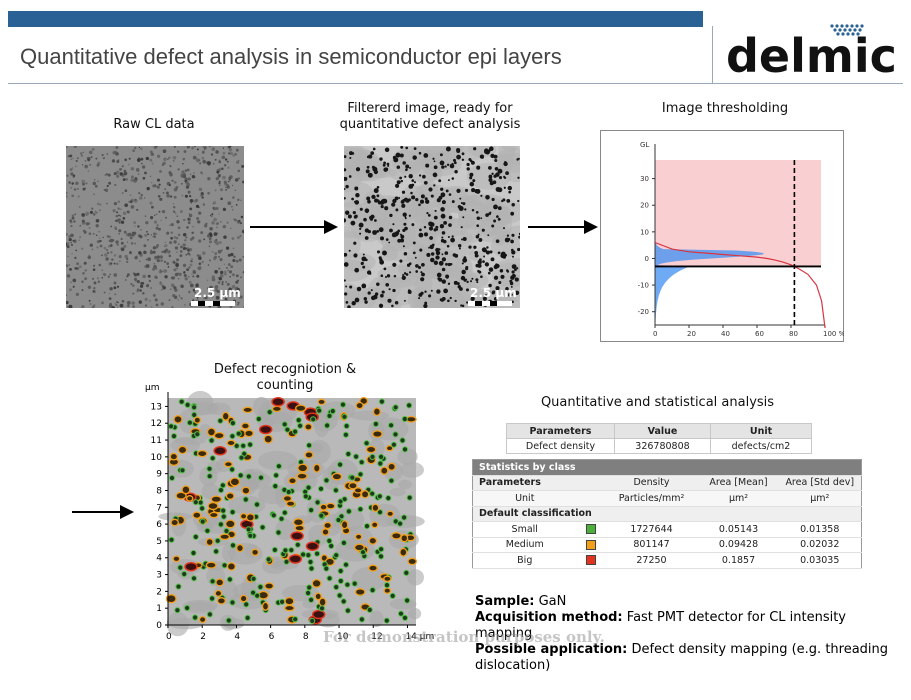 This screenshot has height=700, width=911. I want to click on filtered-texture, so click(453, 248).